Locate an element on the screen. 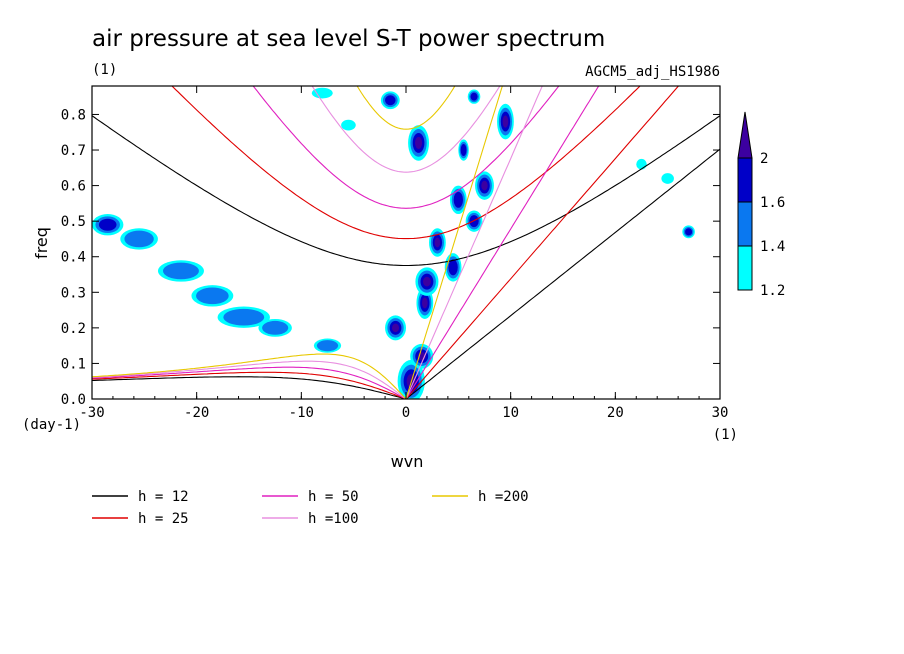 This screenshot has height=654, width=904. legend-label: h = 25 is located at coordinates (163, 519).